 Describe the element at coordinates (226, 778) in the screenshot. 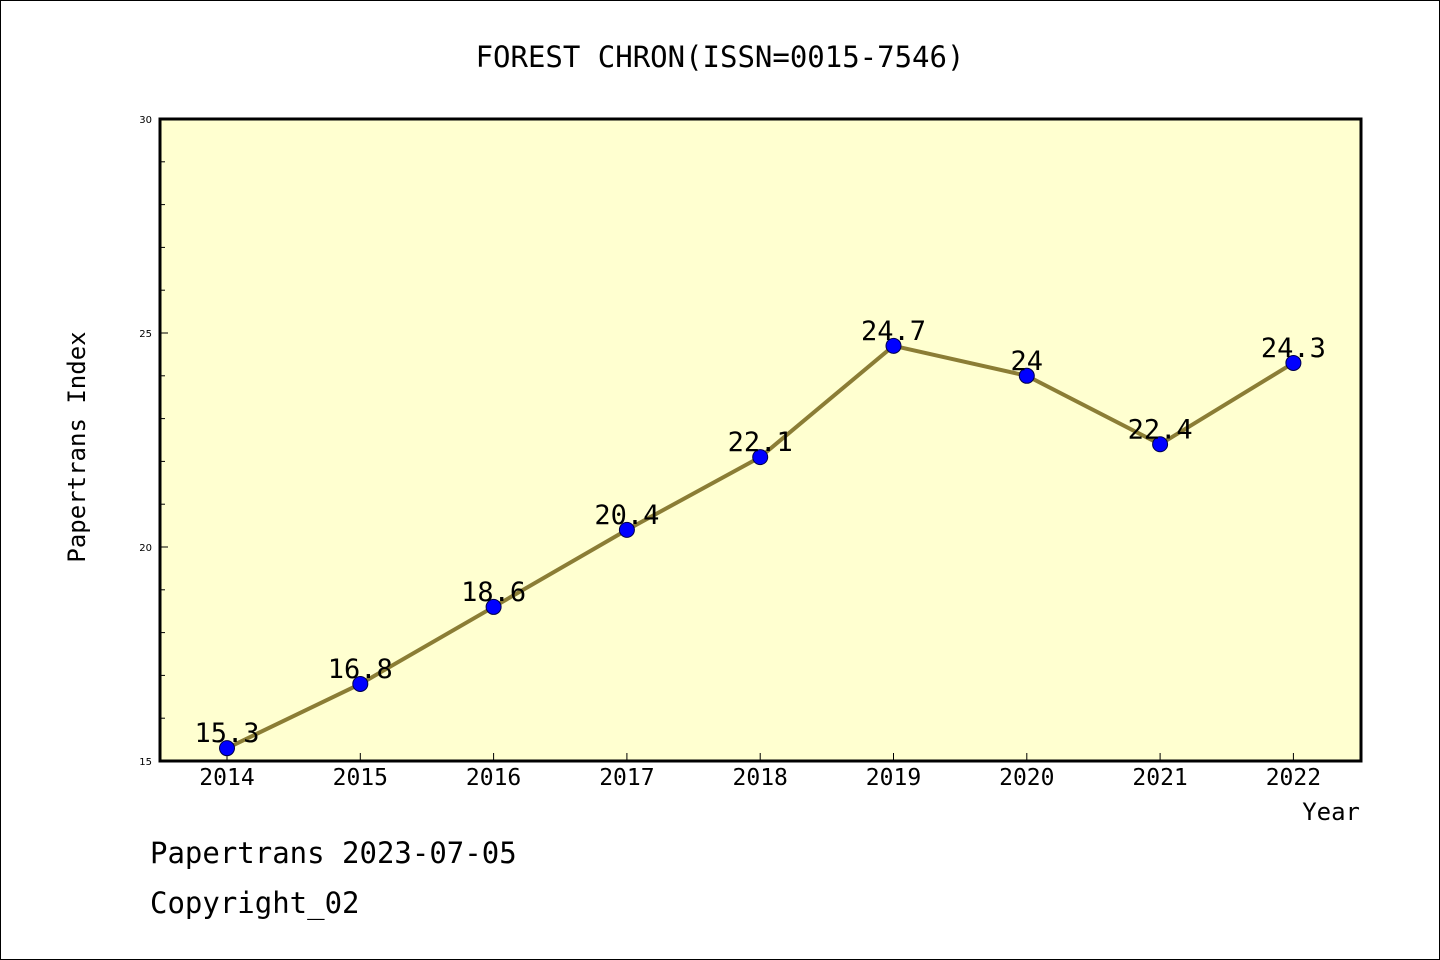

I see `x-tick-label: 2014` at that location.